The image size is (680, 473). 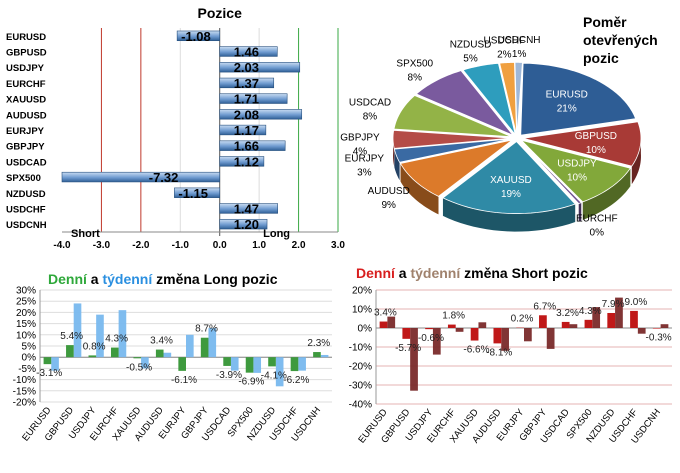 I want to click on pie-value-audusd: 9%, so click(x=388, y=205).